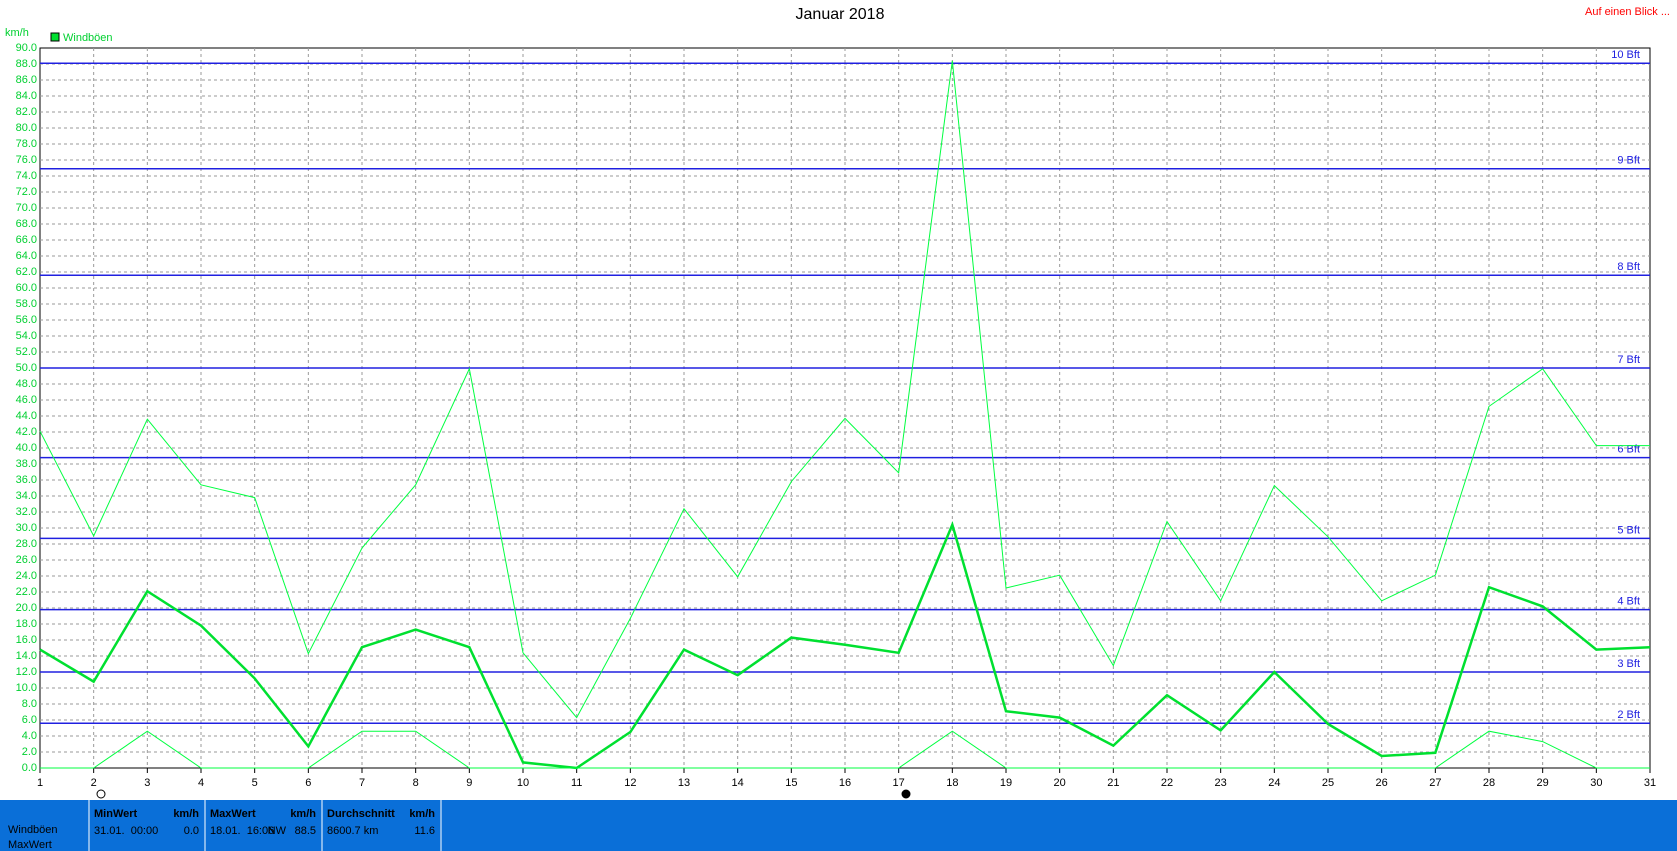 The height and width of the screenshot is (851, 1677). What do you see at coordinates (1382, 783) in the screenshot?
I see `x-tick-label: 26` at bounding box center [1382, 783].